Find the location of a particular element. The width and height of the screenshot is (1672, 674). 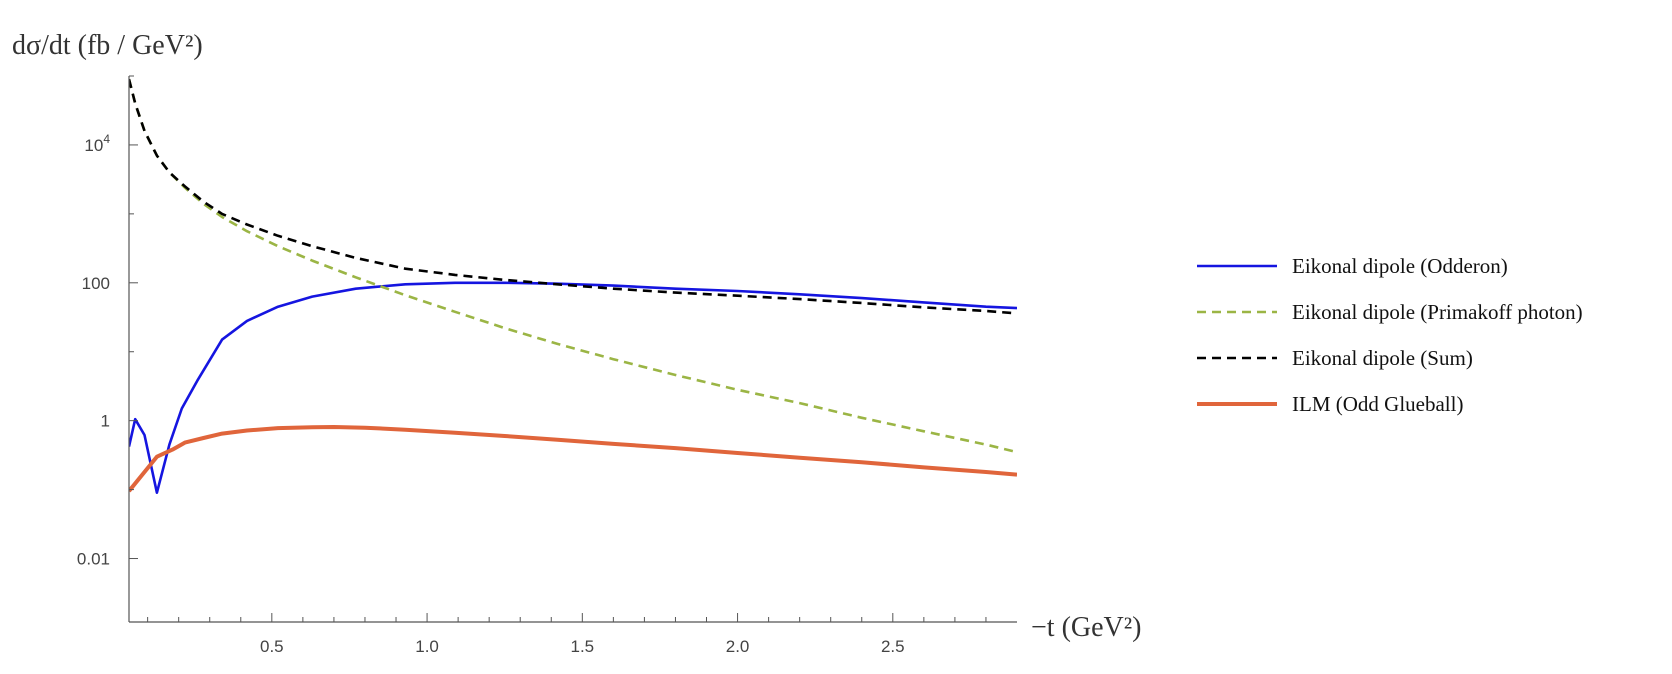

legend-label-eikonal-dipole-odderon: Eikonal dipole (Odderon) is located at coordinates (1400, 266).